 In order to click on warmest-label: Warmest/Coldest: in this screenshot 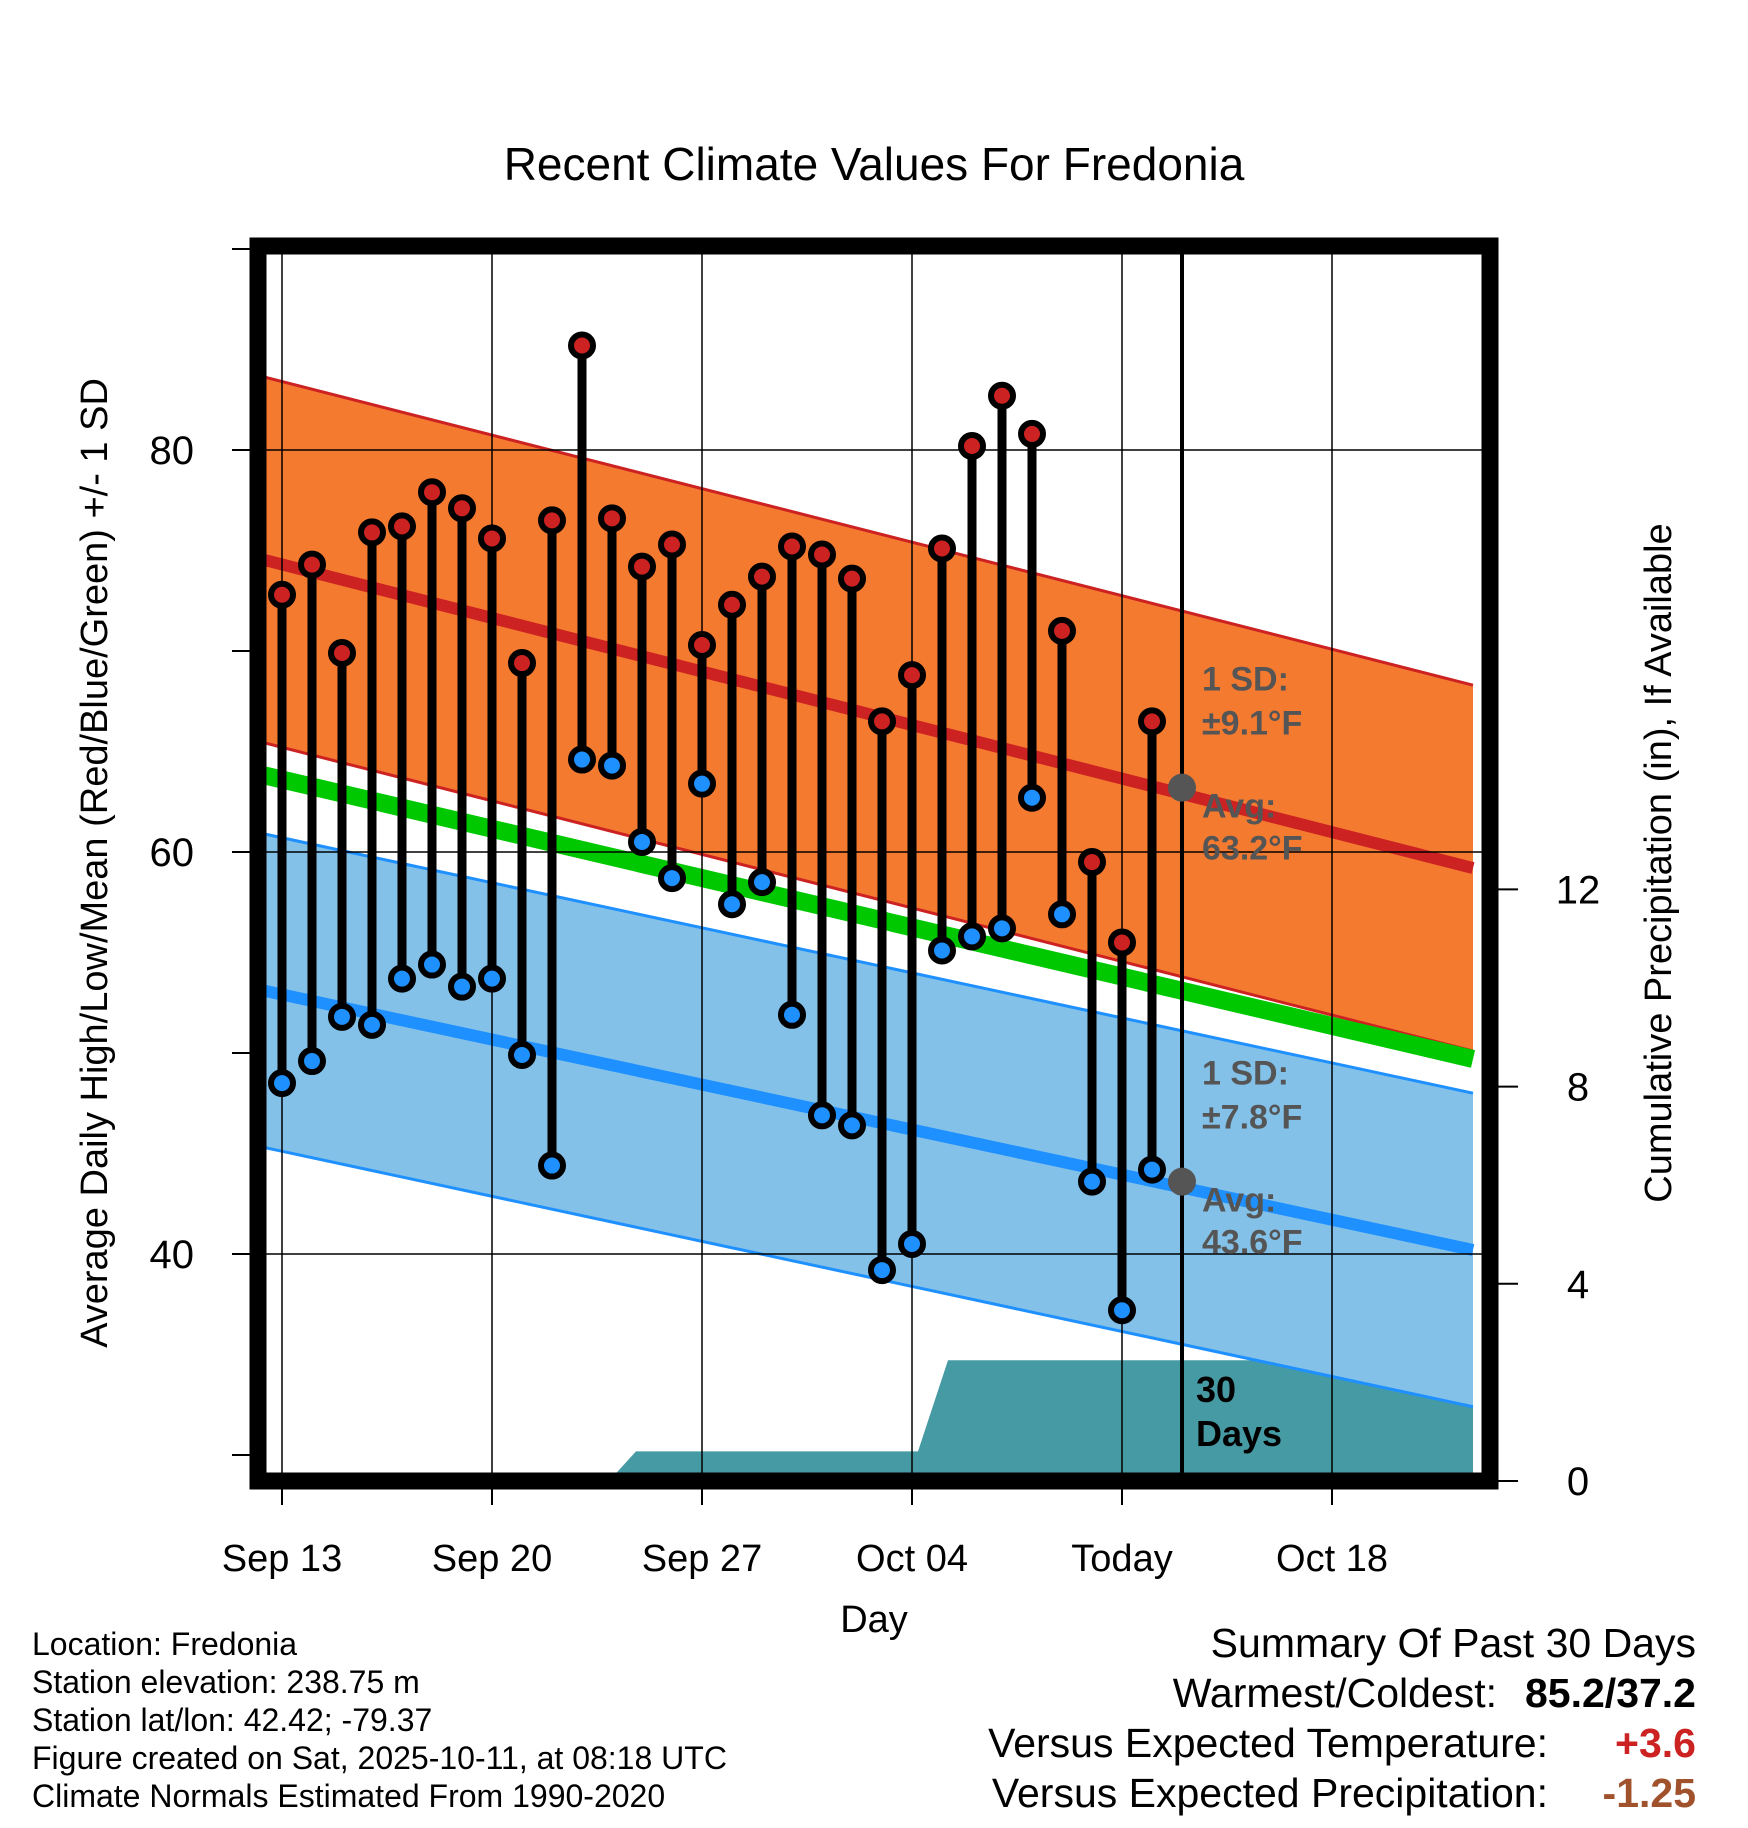, I will do `click(1334, 1693)`.